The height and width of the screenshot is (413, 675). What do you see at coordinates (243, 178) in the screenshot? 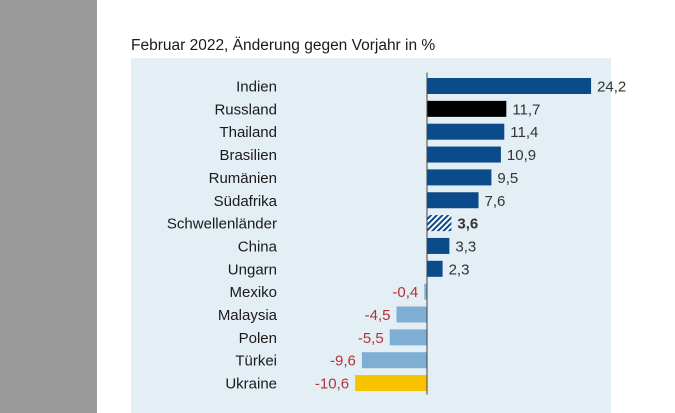
I see `category-label: Rumänien` at bounding box center [243, 178].